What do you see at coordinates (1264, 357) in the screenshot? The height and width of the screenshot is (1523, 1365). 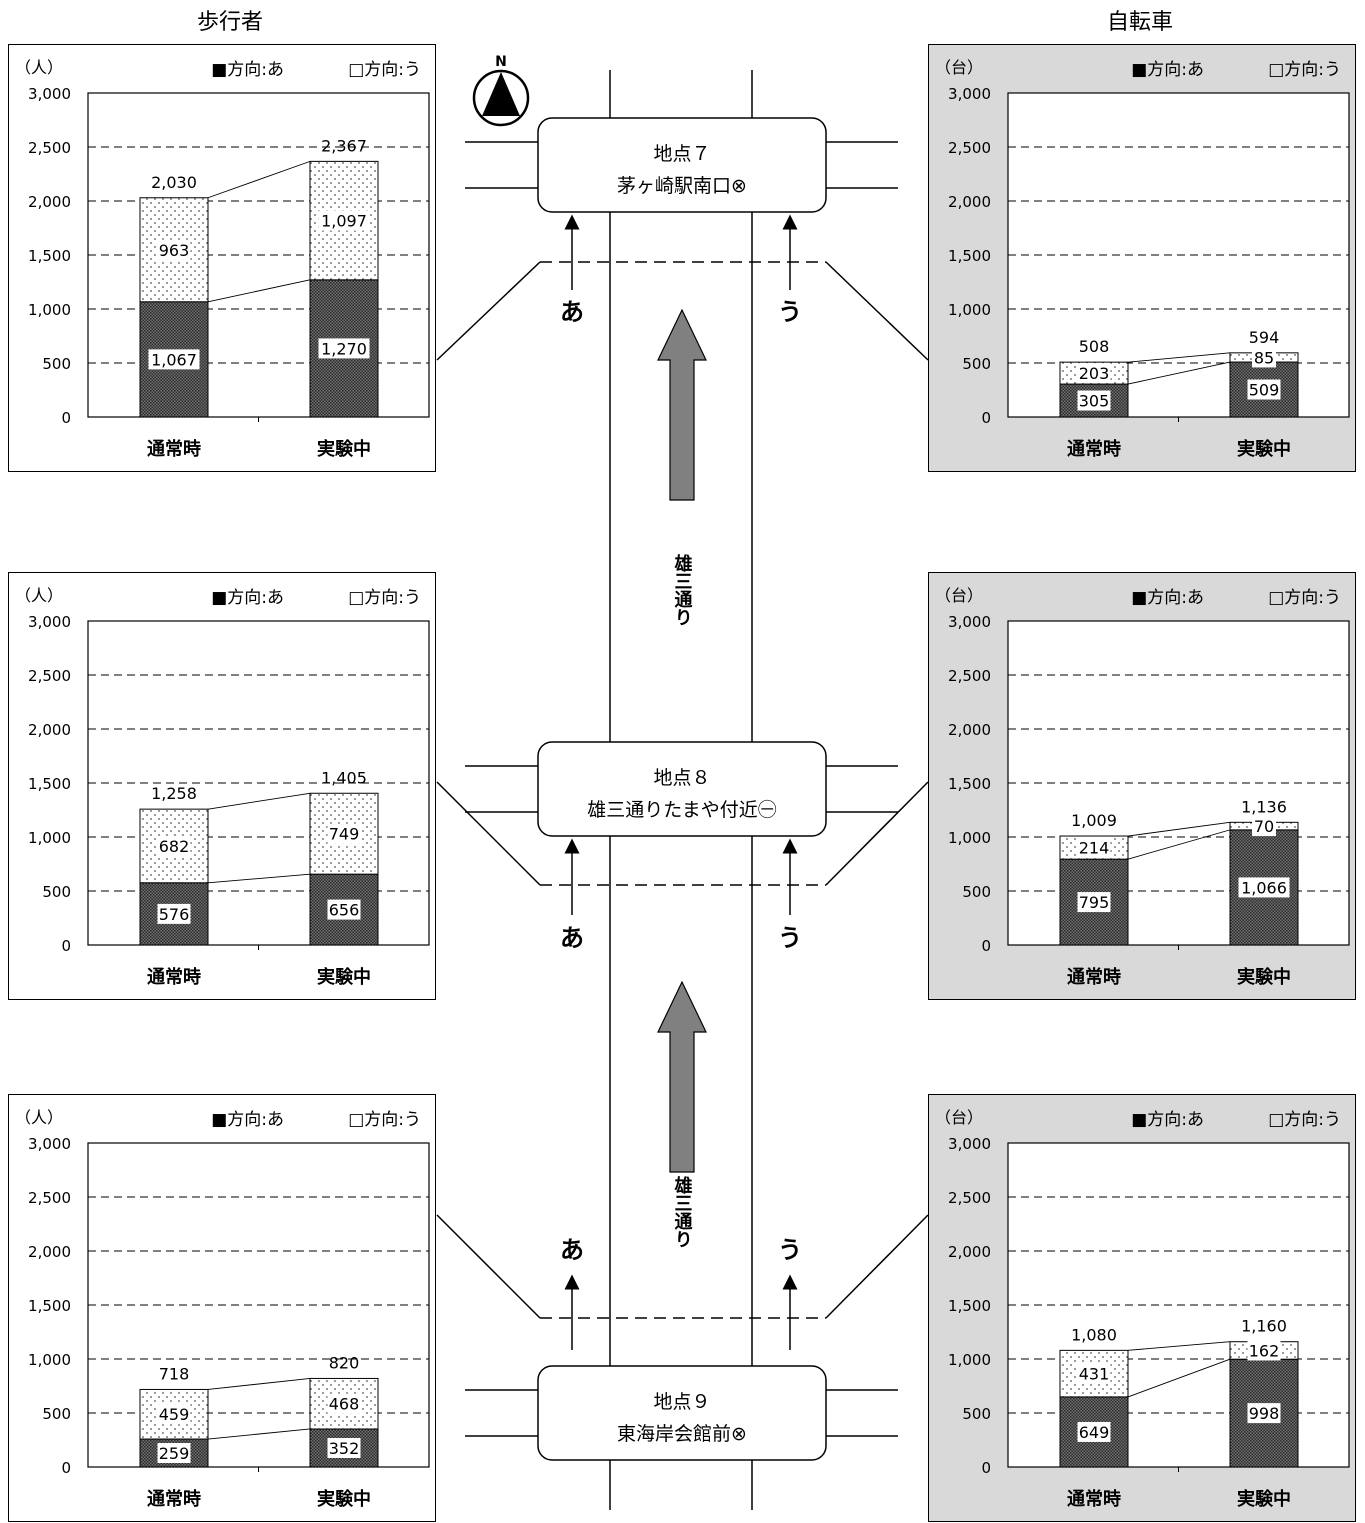 I see `value-label-dir-u: 85` at bounding box center [1264, 357].